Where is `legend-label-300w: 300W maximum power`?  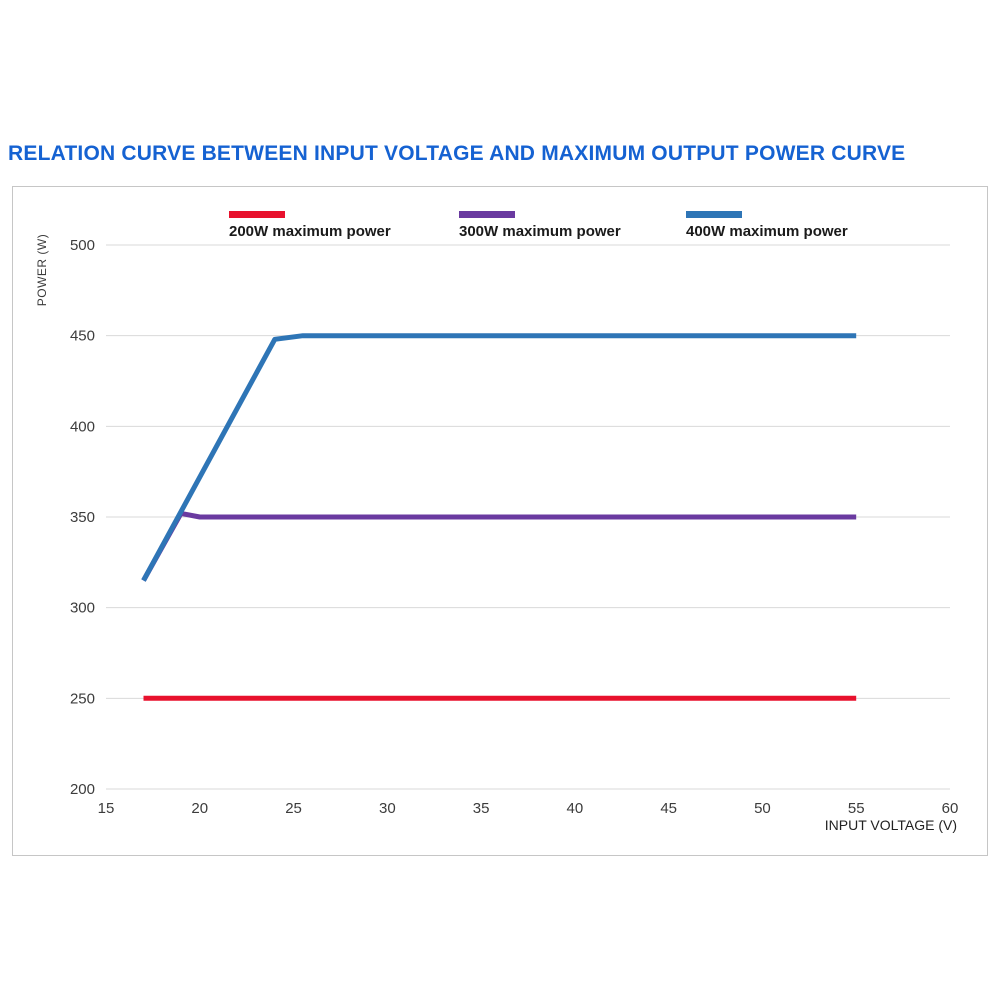
legend-label-300w: 300W maximum power is located at coordinates (540, 231).